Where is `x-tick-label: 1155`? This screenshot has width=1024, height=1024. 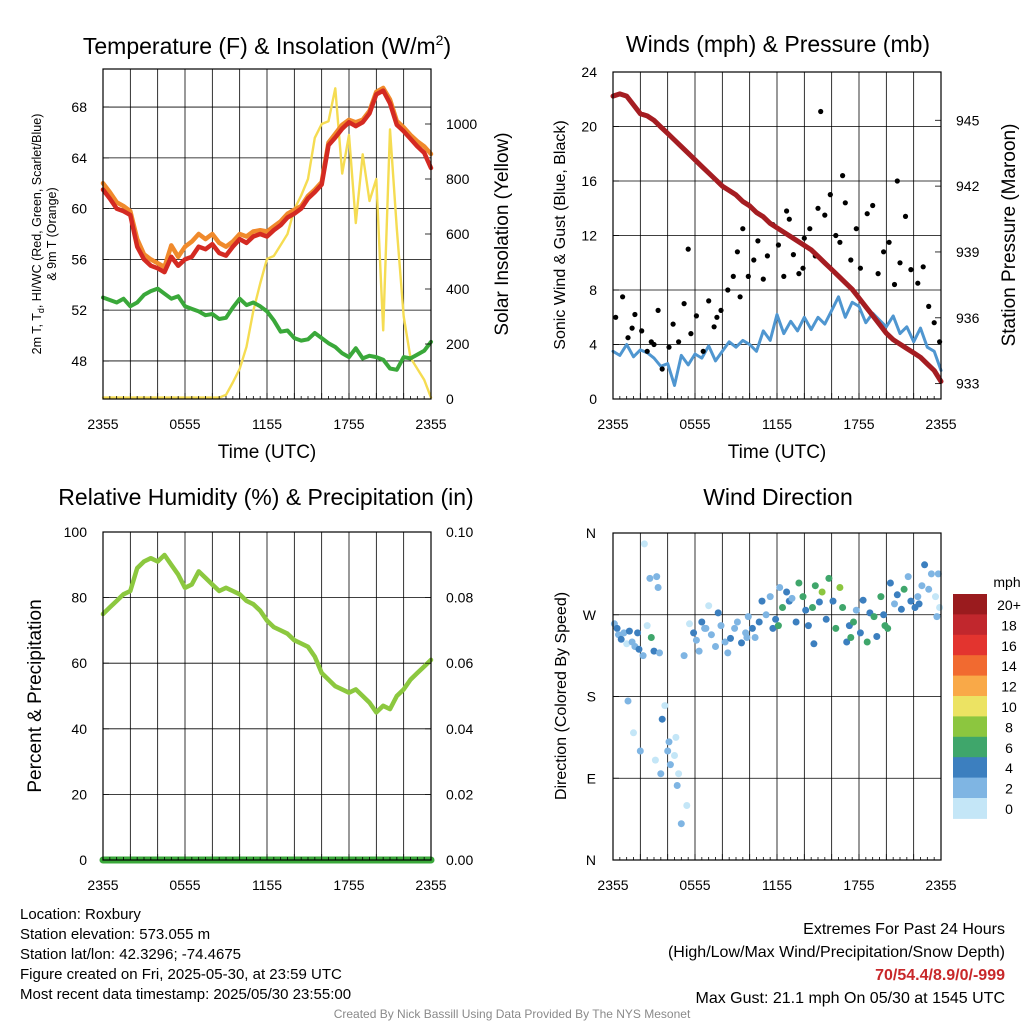
x-tick-label: 1155 is located at coordinates (267, 424).